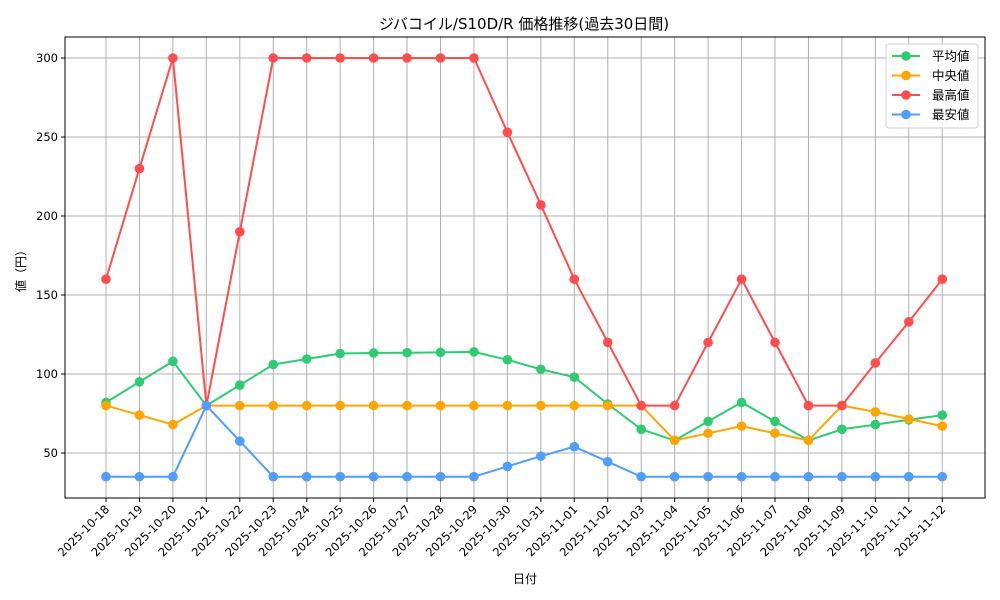 The height and width of the screenshot is (600, 1000). I want to click on legend-label: 最高値, so click(951, 95).